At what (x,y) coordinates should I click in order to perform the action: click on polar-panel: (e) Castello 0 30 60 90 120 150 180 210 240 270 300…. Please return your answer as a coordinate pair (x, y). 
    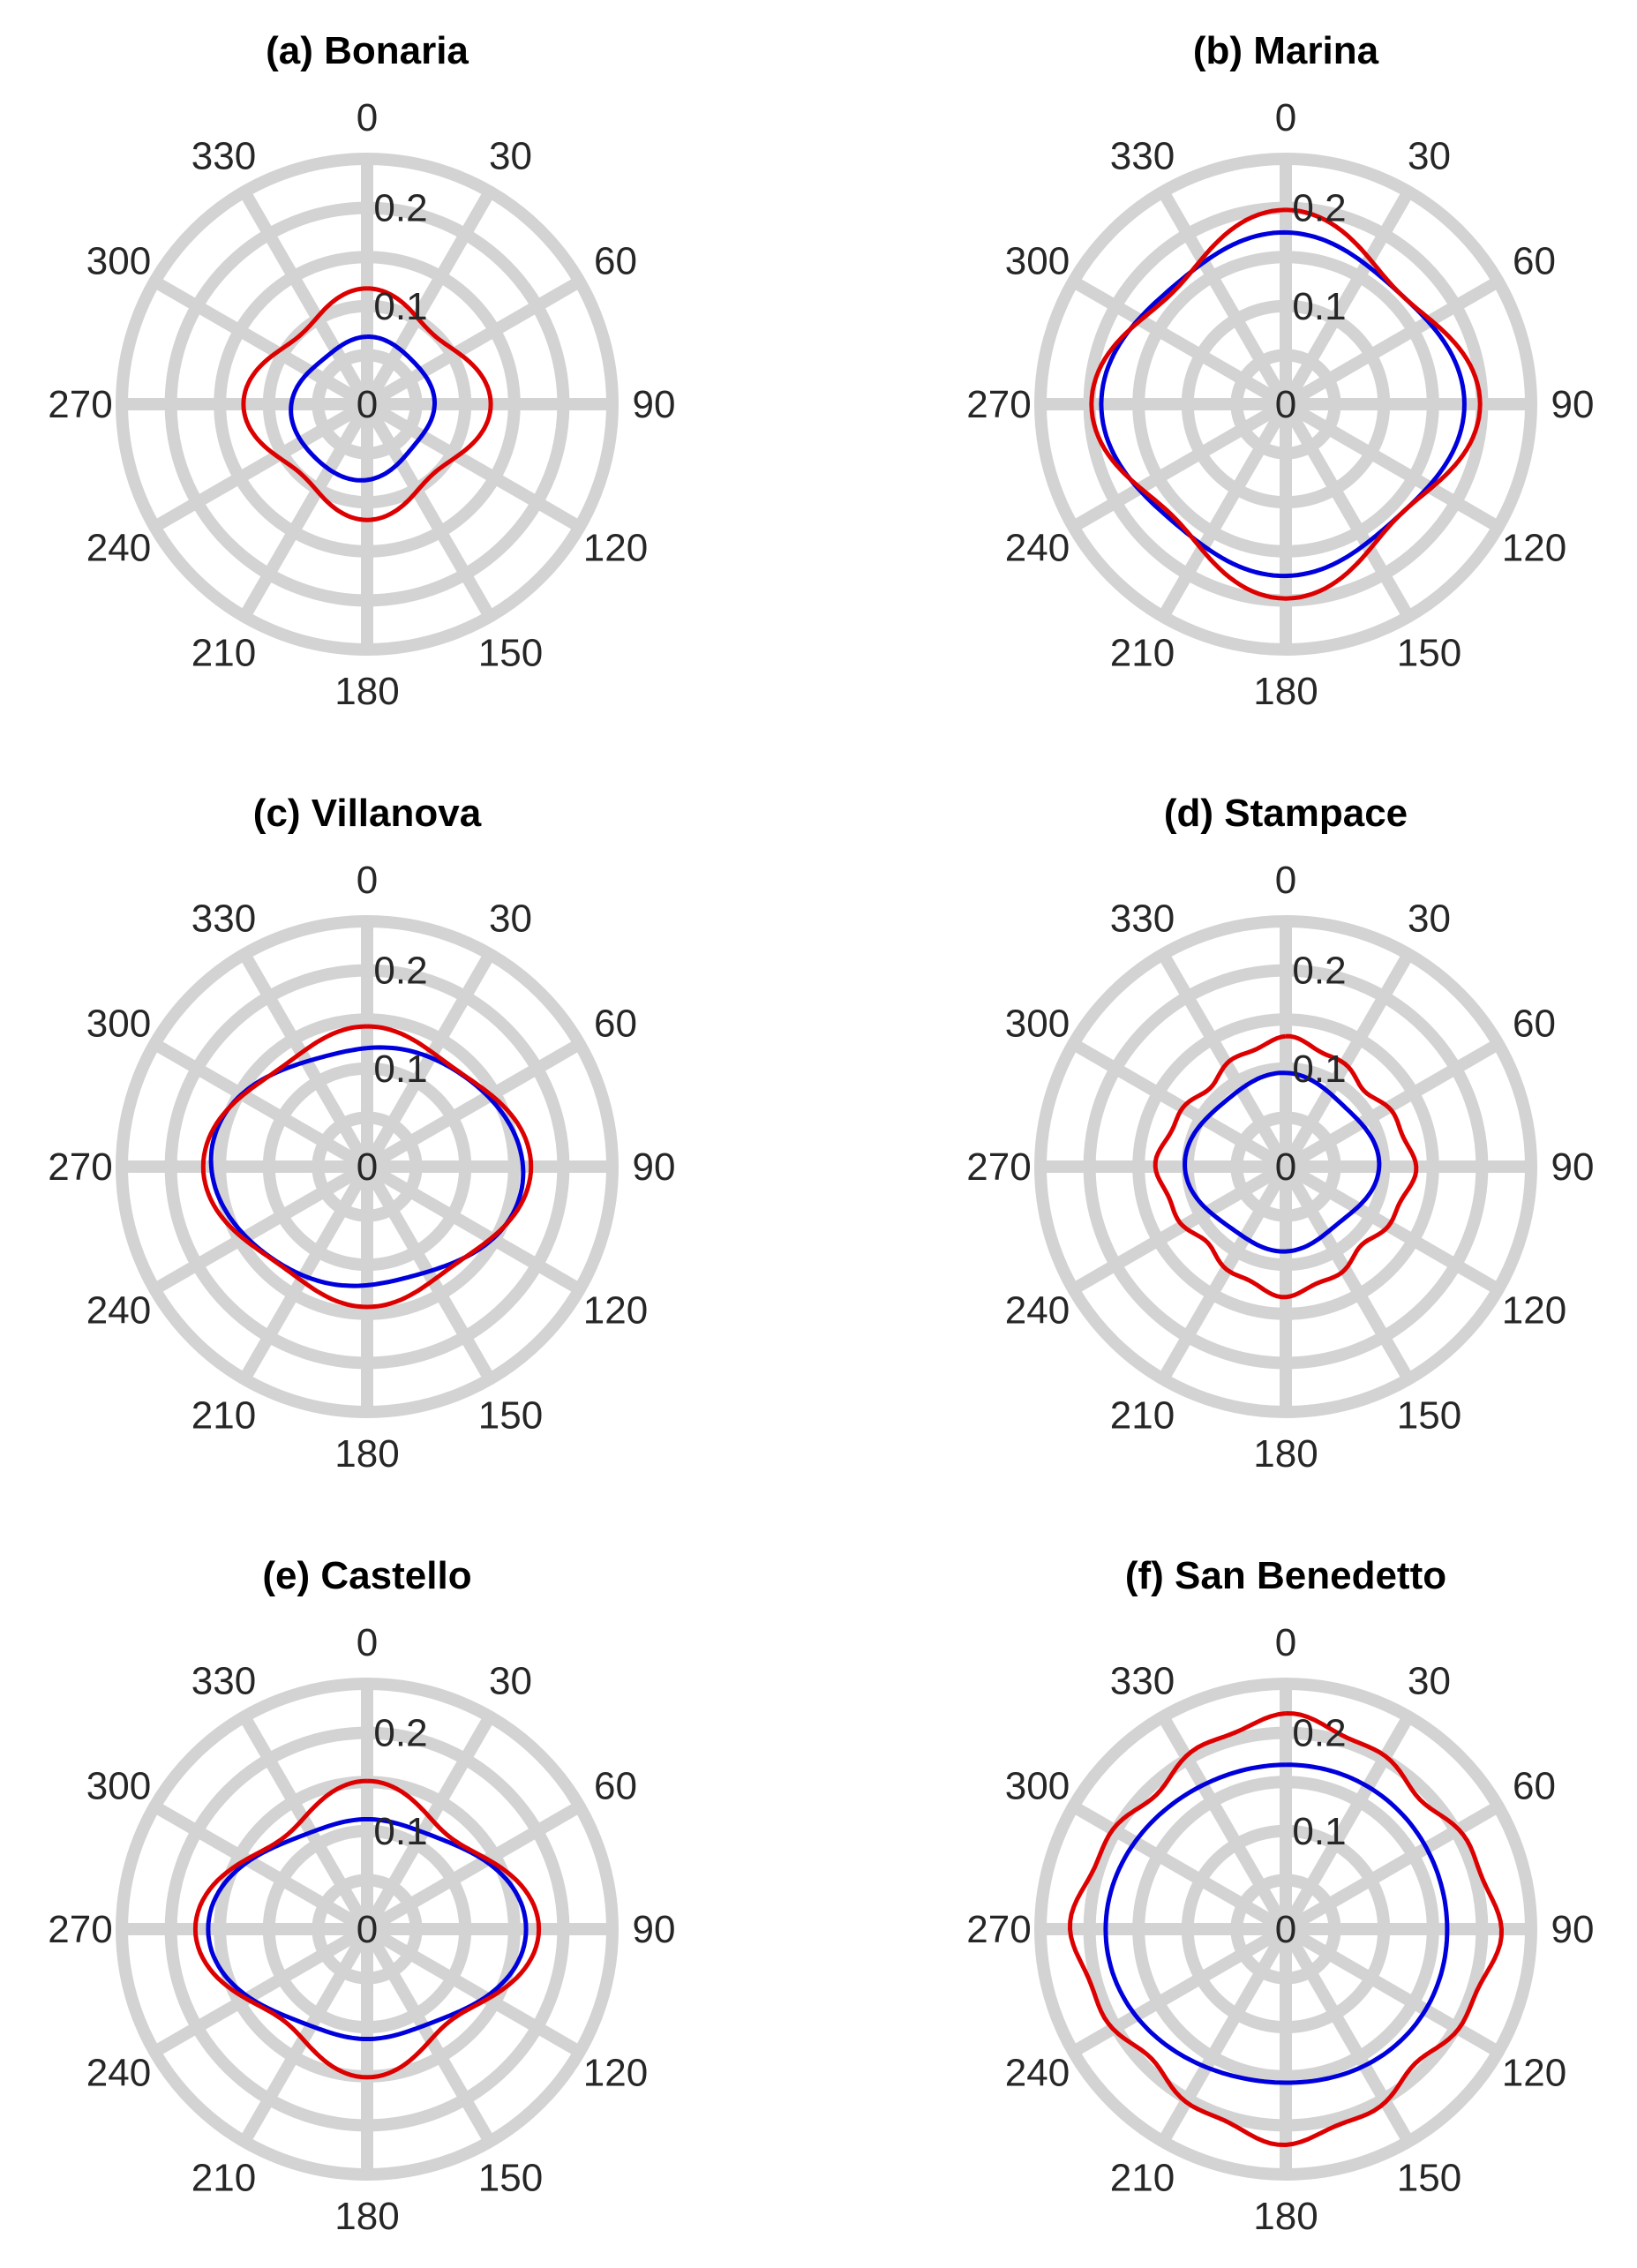
    Looking at the image, I should click on (361, 1896).